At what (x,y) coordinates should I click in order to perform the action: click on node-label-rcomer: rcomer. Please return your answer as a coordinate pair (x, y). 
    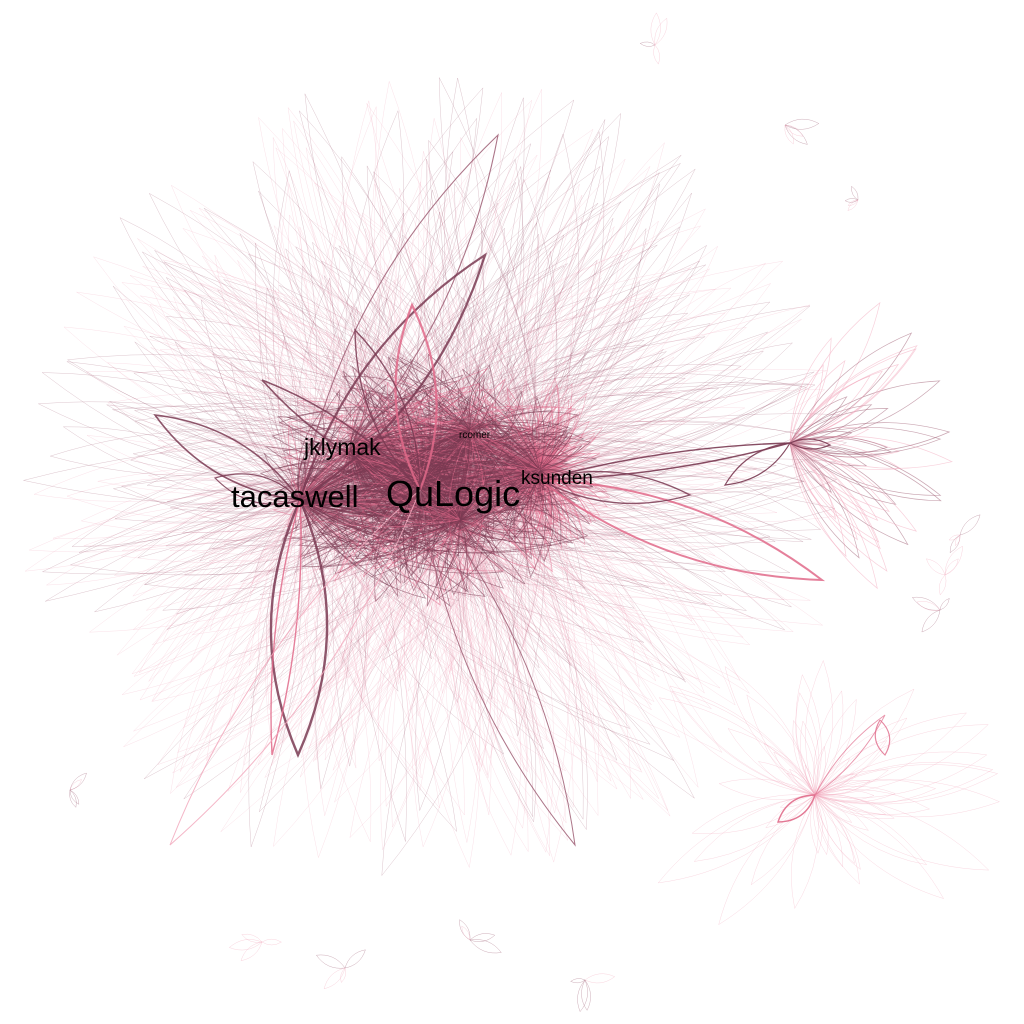
    Looking at the image, I should click on (475, 435).